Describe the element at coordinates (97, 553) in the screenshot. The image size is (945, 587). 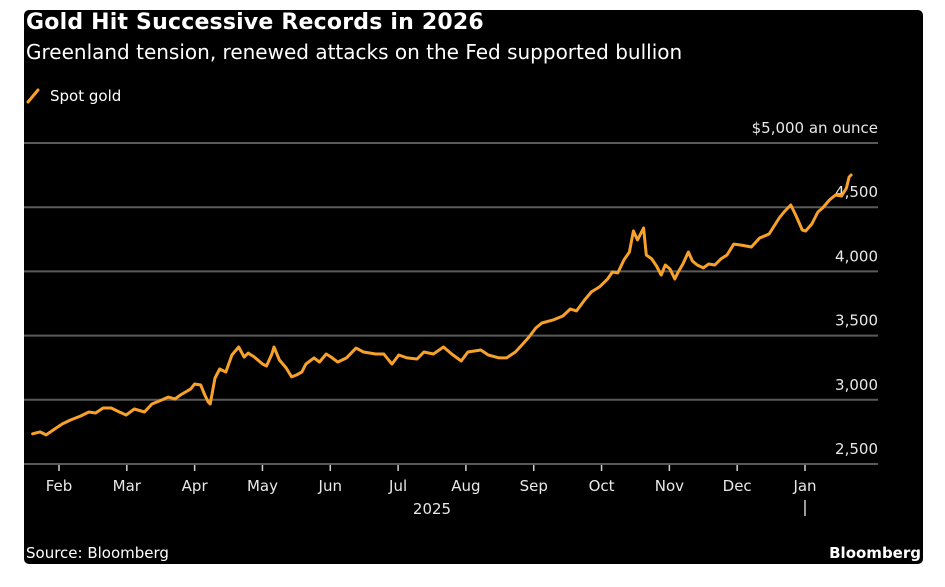
I see `source-note: Source: Bloomberg` at that location.